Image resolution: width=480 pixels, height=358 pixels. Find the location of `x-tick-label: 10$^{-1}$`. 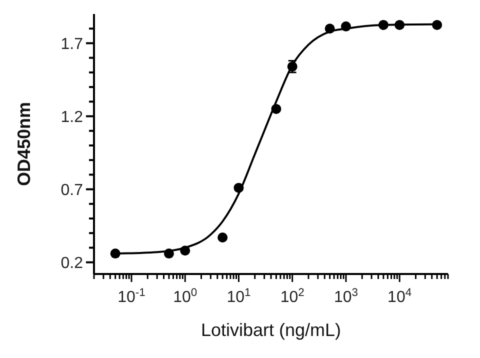

x-tick-label: 10$^{-1}$ is located at coordinates (132, 296).